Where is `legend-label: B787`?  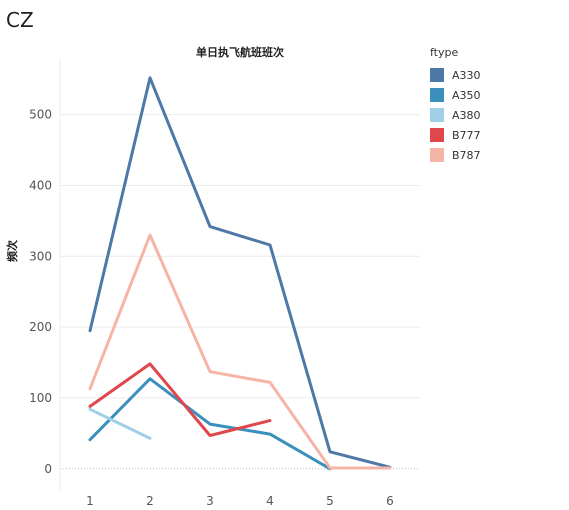
legend-label: B787 is located at coordinates (466, 155).